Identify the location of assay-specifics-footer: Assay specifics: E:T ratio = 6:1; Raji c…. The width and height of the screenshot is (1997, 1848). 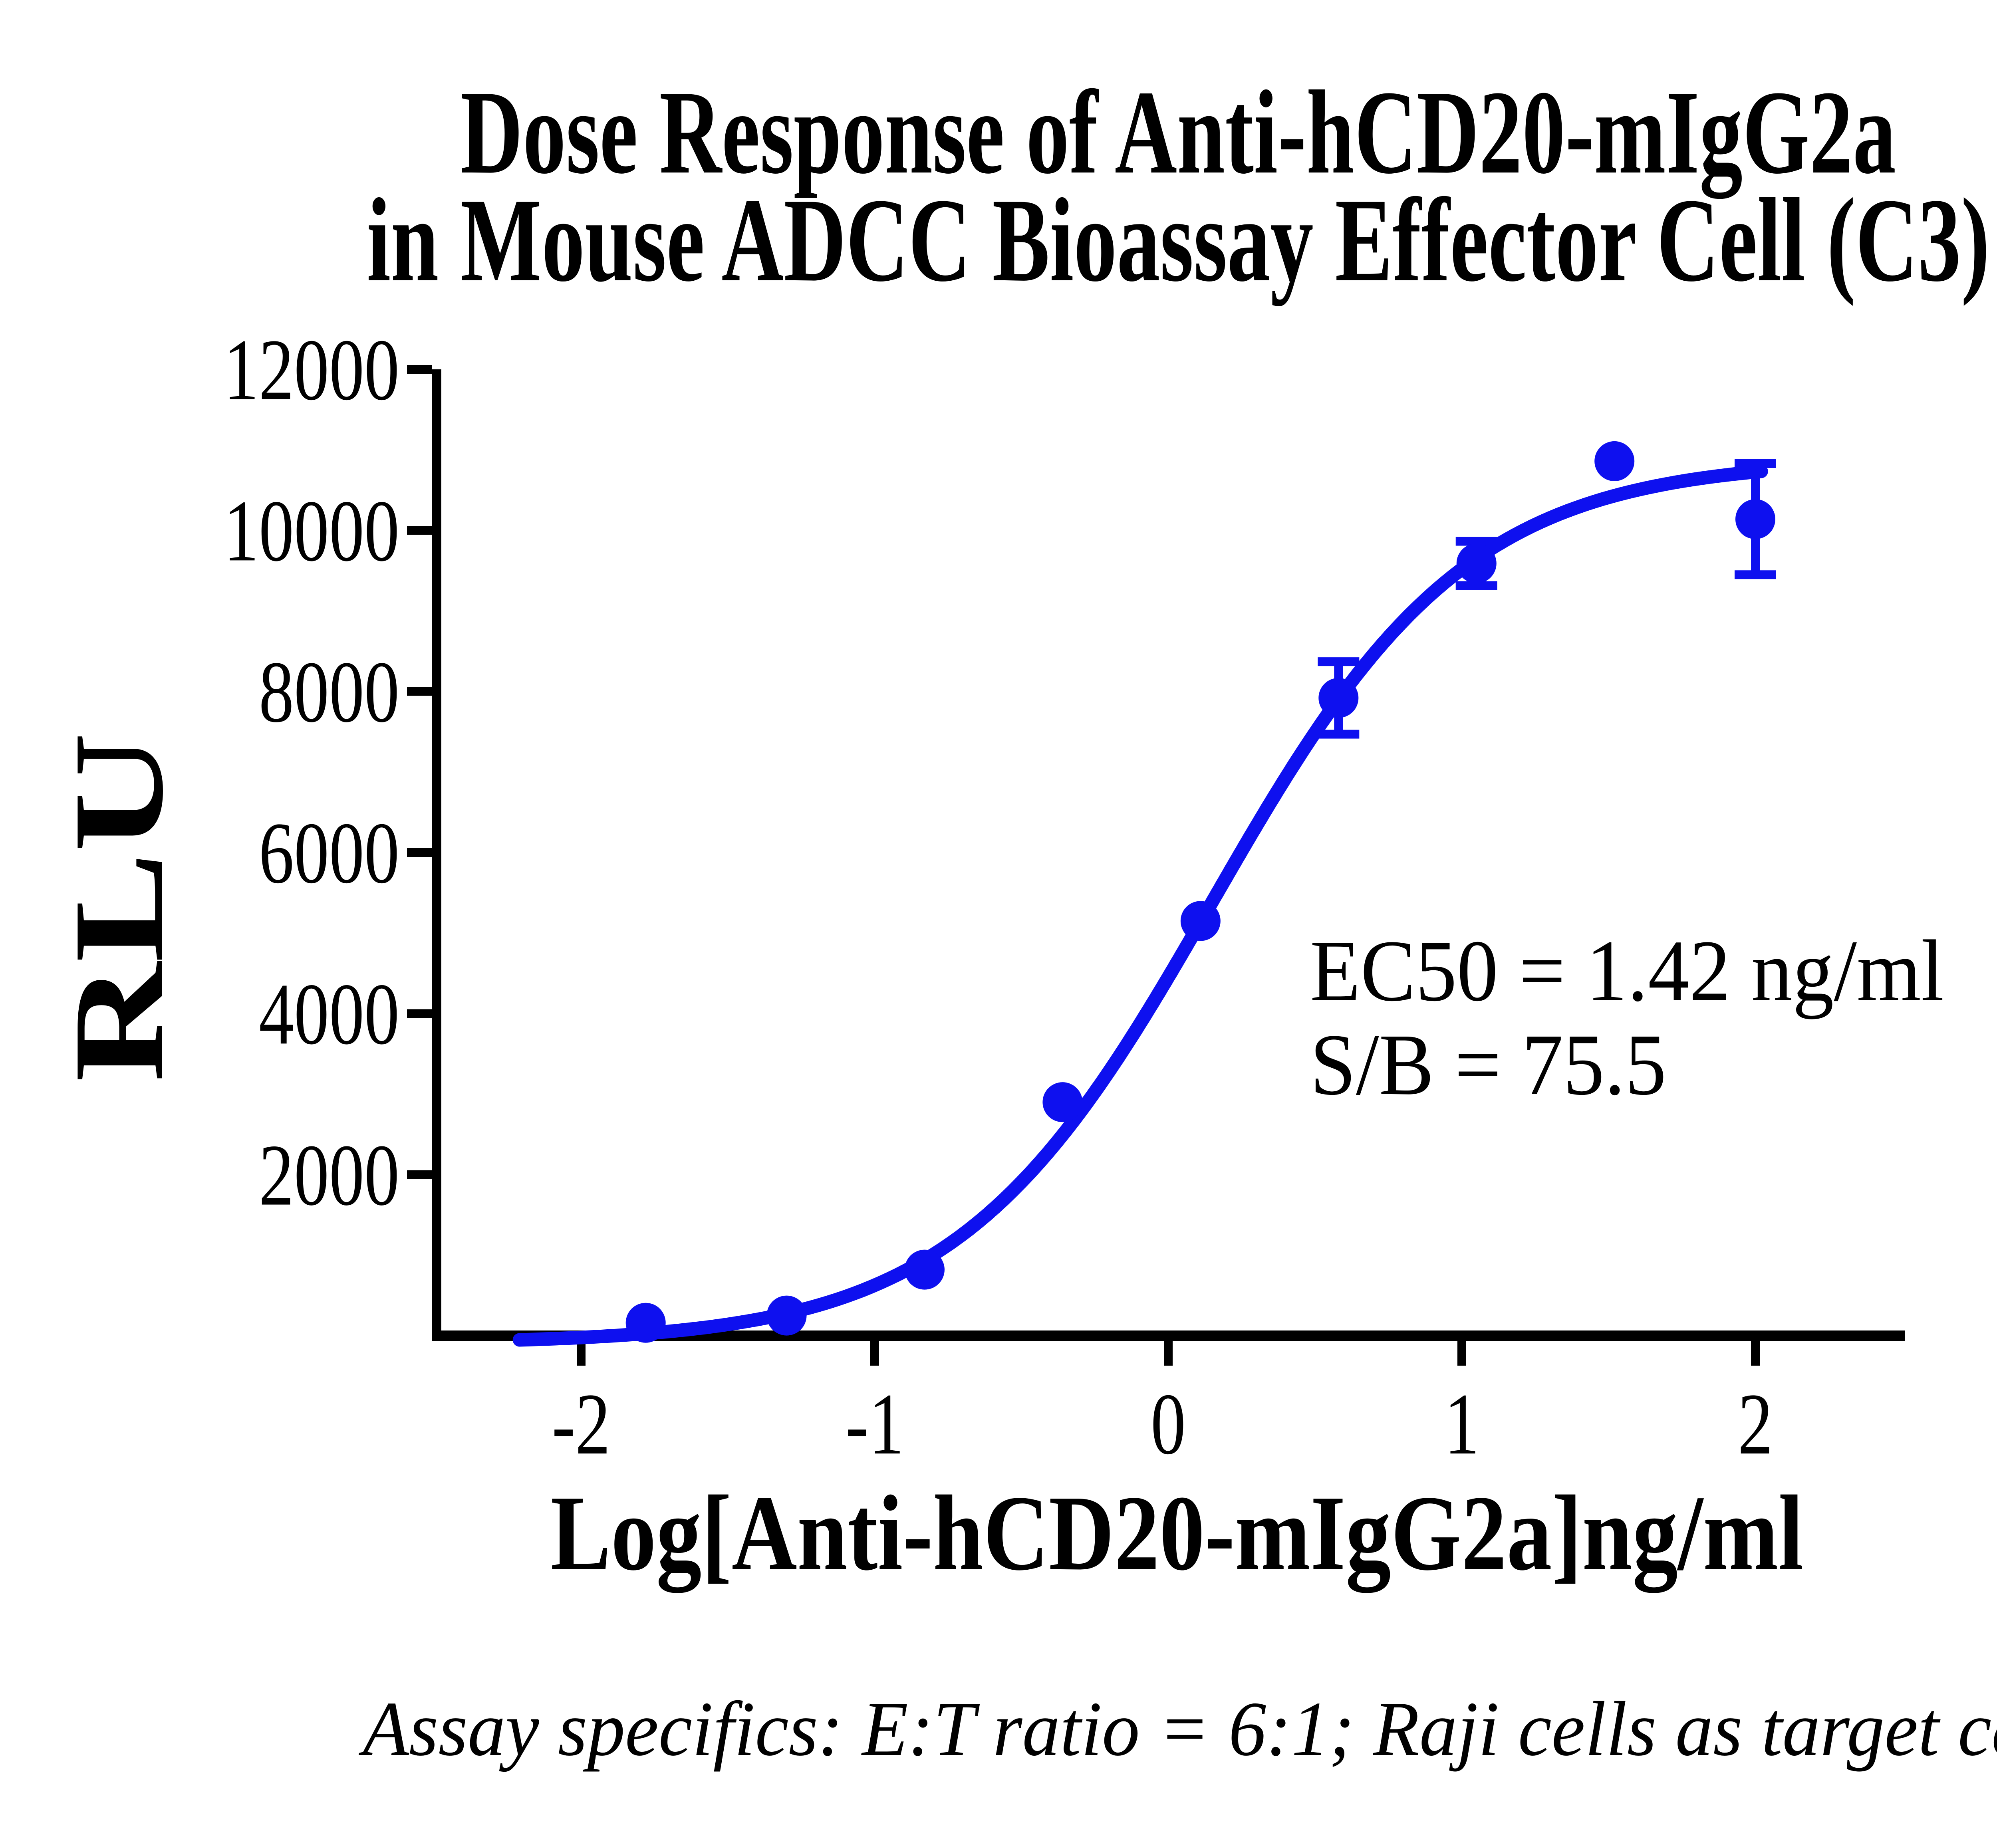
(1177, 1729).